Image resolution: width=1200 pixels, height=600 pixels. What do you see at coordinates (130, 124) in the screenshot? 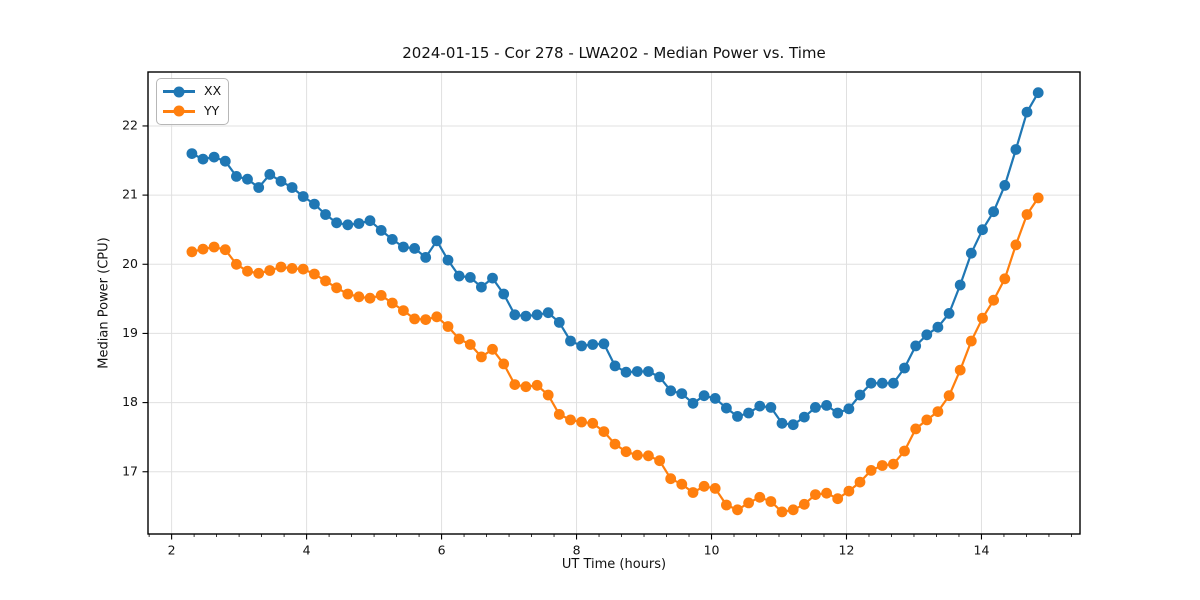
I see `y-tick-label: 22` at bounding box center [130, 124].